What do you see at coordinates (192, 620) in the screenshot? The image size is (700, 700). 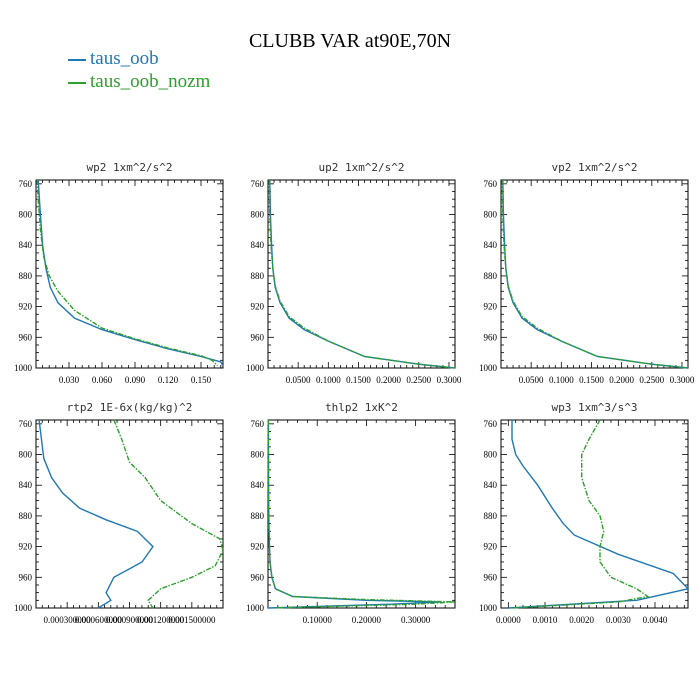 I see `x-tick-label: 0.001500000` at bounding box center [192, 620].